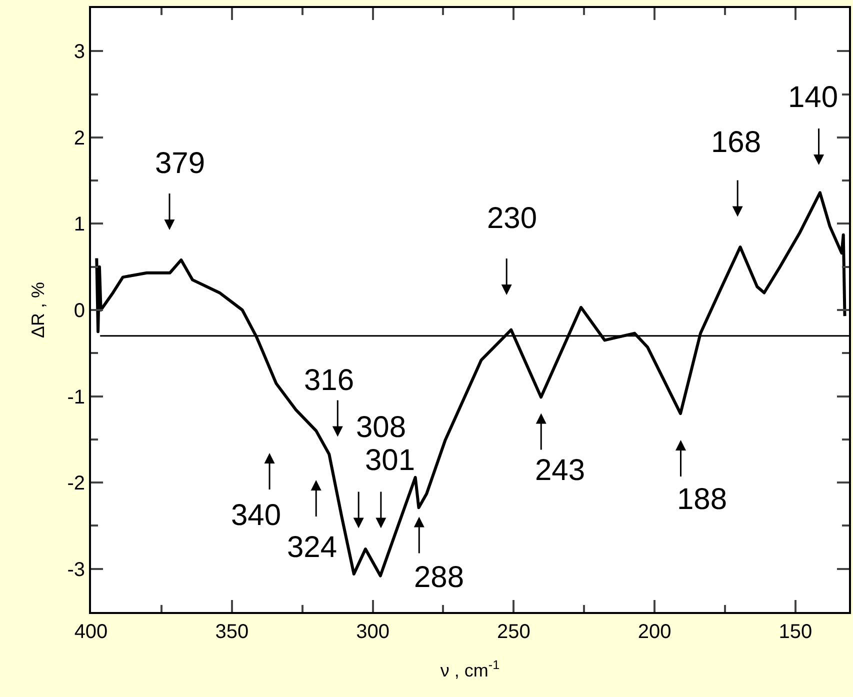 This screenshot has height=697, width=853. I want to click on annotation: 301, so click(390, 460).